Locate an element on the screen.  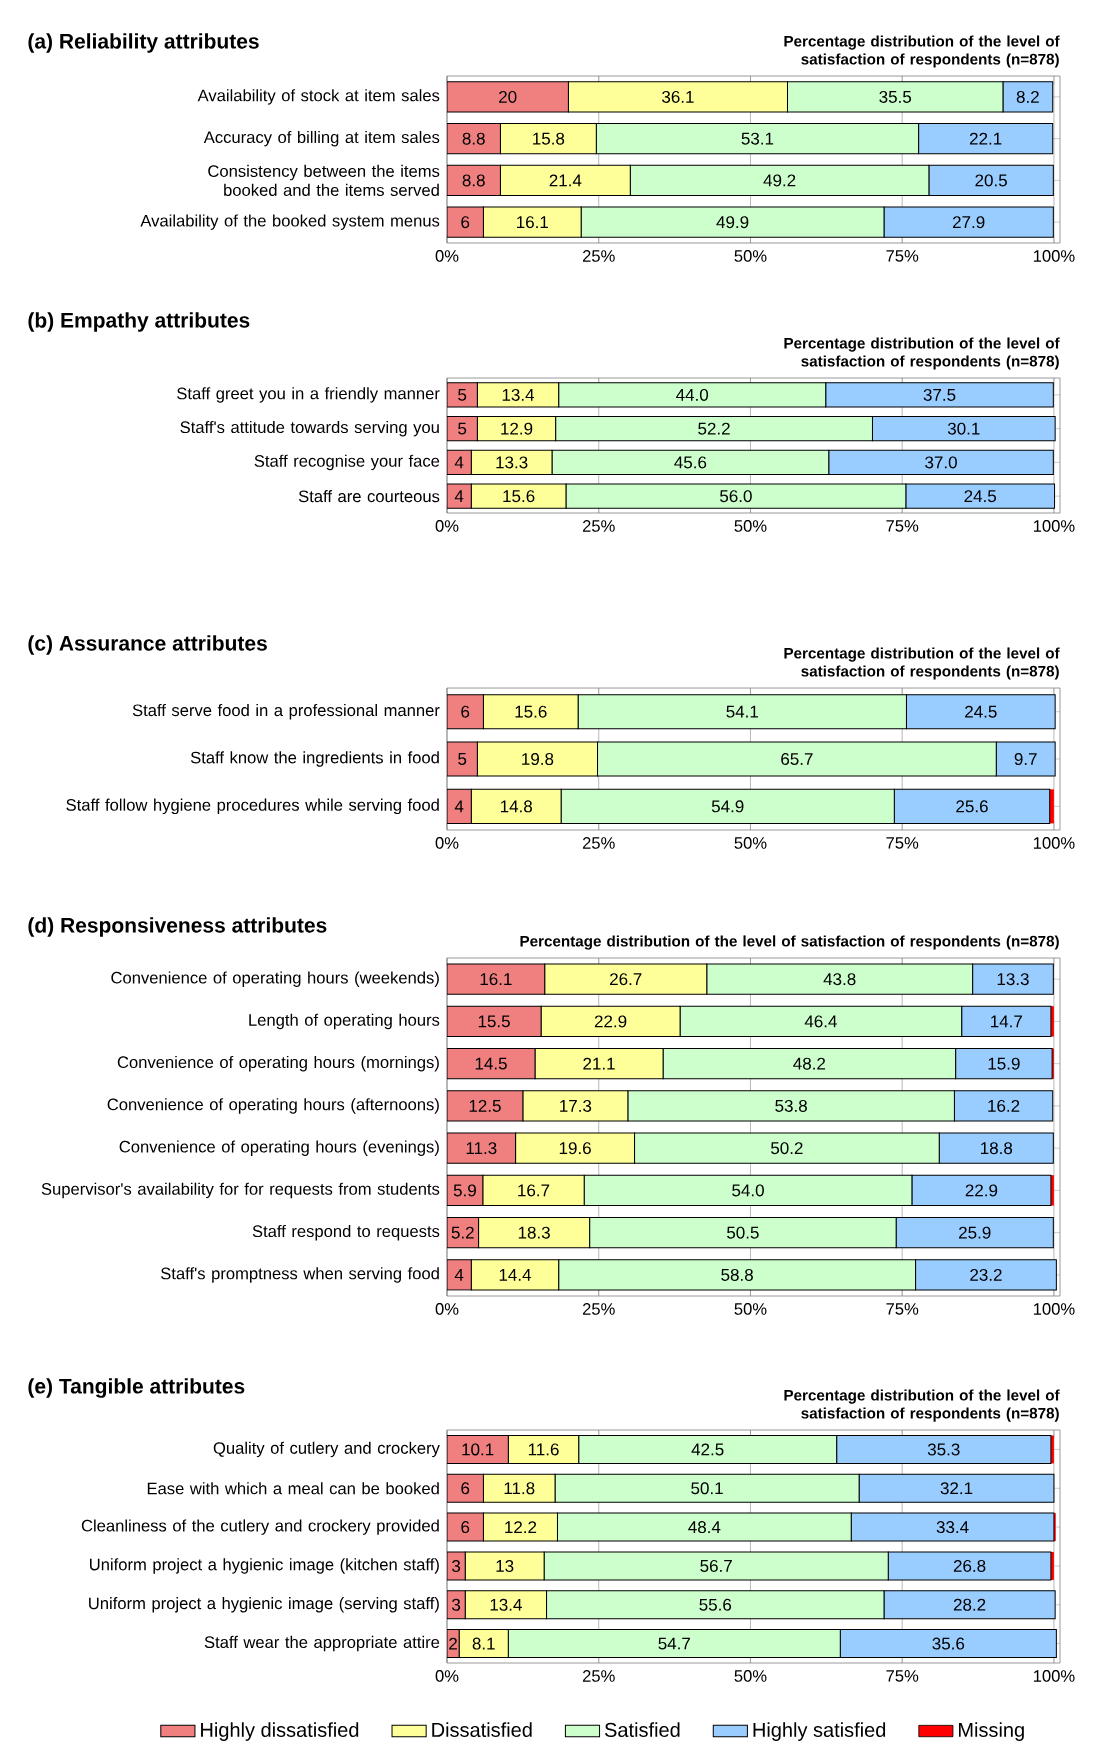
data-label: 5.2 is located at coordinates (462, 1232).